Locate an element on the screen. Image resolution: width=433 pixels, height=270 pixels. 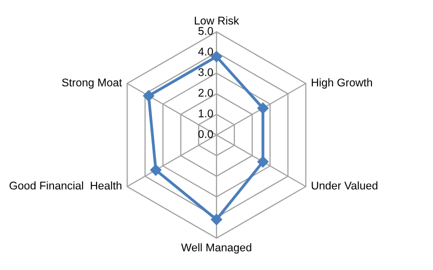
y-tick-label: 4.0 is located at coordinates (205, 52).